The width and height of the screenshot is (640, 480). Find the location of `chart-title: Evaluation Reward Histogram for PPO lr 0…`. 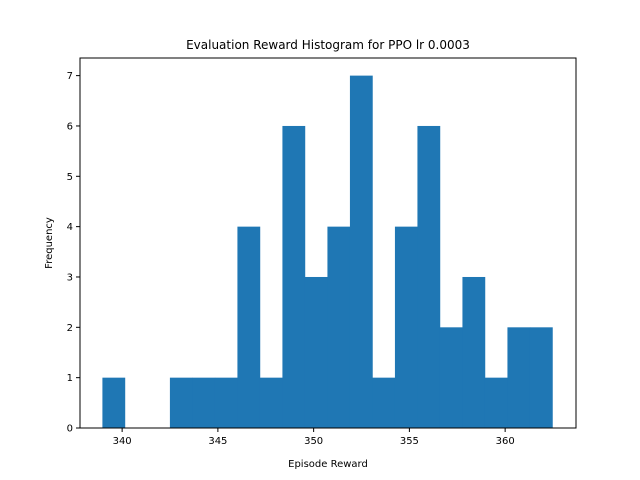

chart-title: Evaluation Reward Histogram for PPO lr 0… is located at coordinates (328, 45).